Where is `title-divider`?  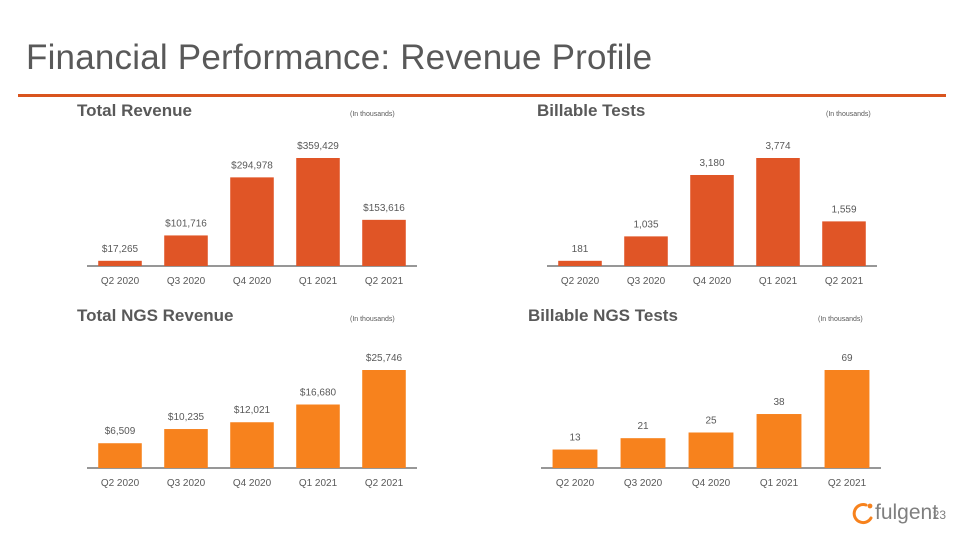 title-divider is located at coordinates (482, 95).